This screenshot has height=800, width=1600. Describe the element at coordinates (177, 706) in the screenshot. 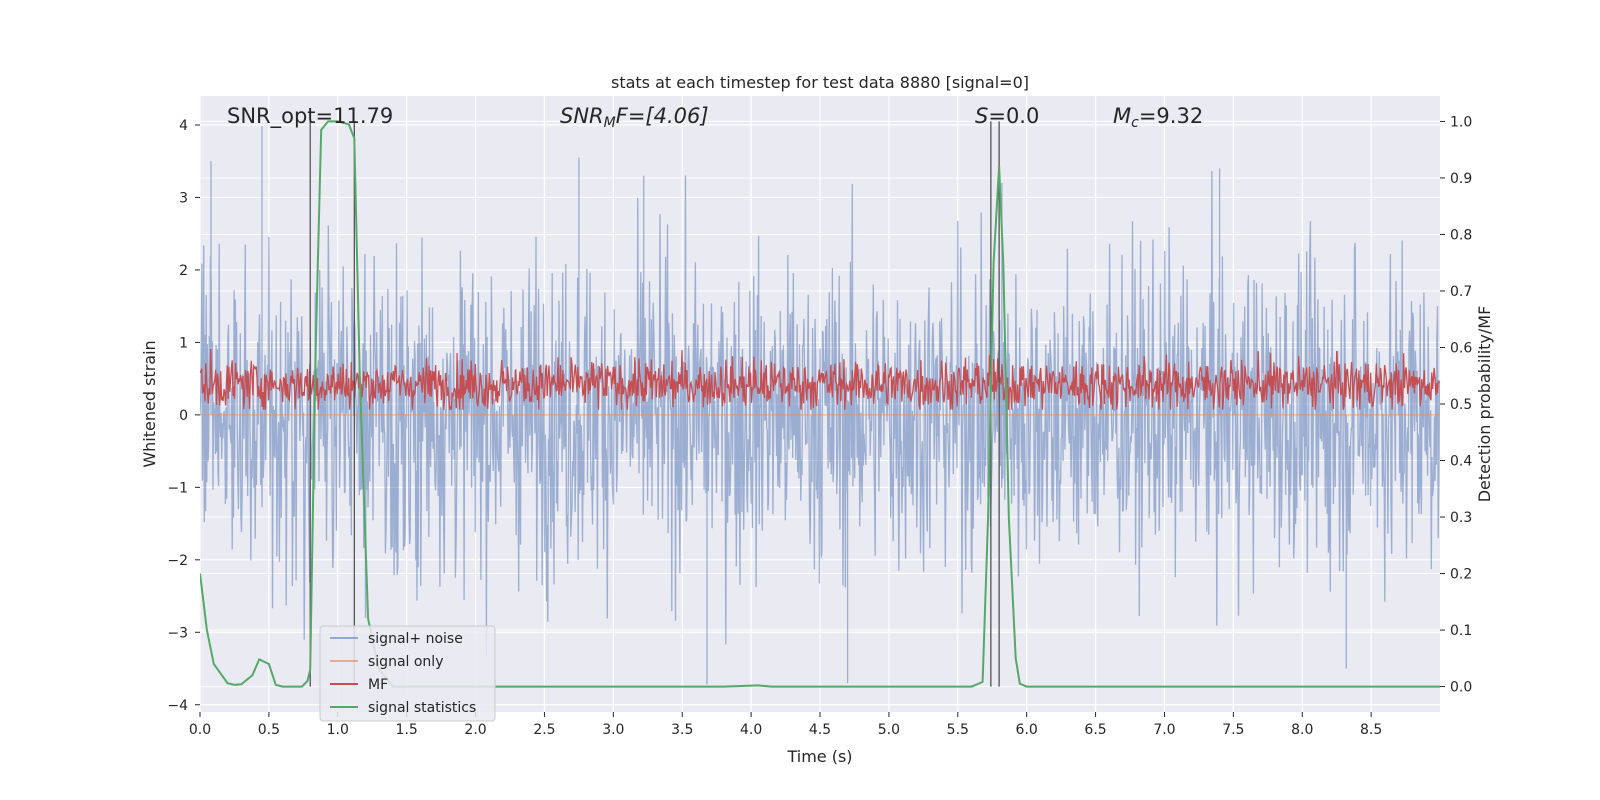

I see `y-tick-label: −4` at that location.